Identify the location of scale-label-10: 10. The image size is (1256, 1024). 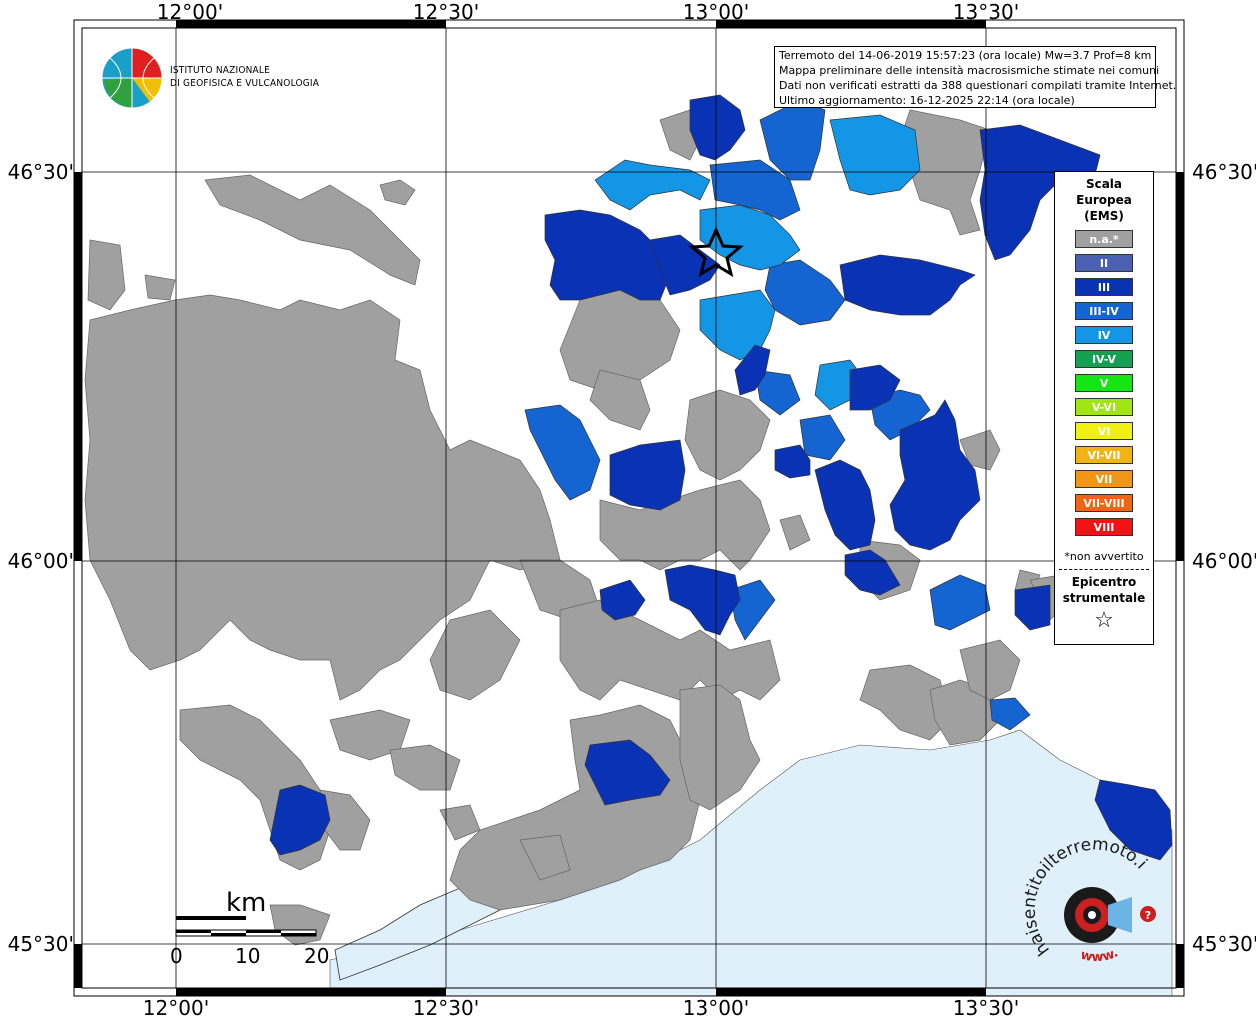
(248, 956).